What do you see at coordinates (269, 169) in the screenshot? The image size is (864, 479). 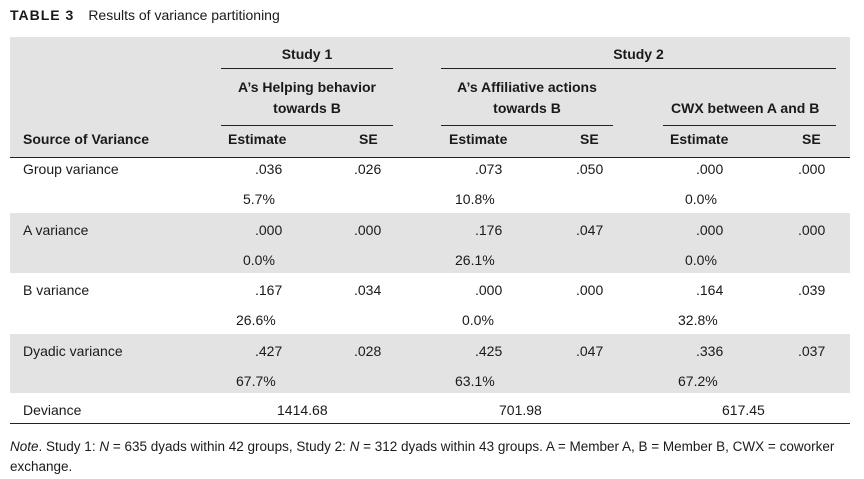 I see `group-est-1: .036` at bounding box center [269, 169].